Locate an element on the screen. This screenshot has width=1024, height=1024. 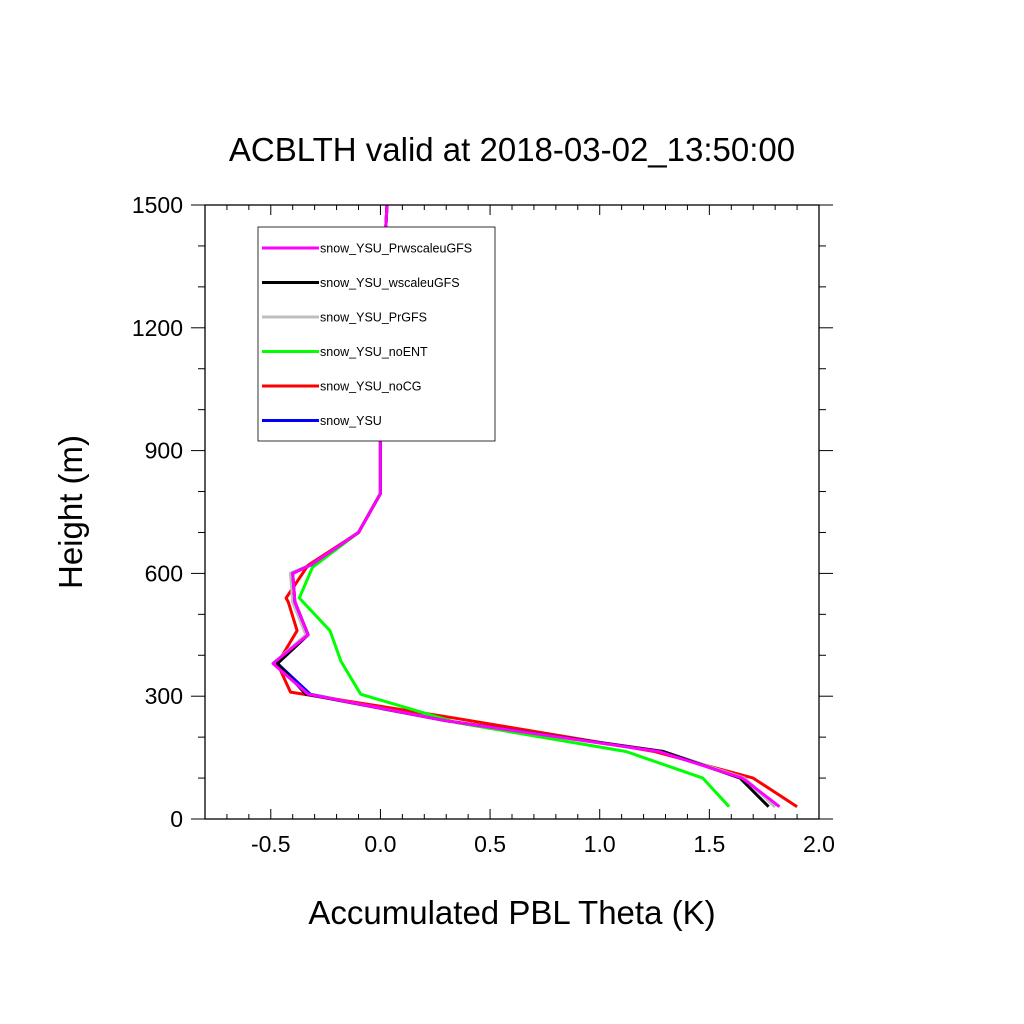
legend-label: snow_YSU_noENT is located at coordinates (374, 352).